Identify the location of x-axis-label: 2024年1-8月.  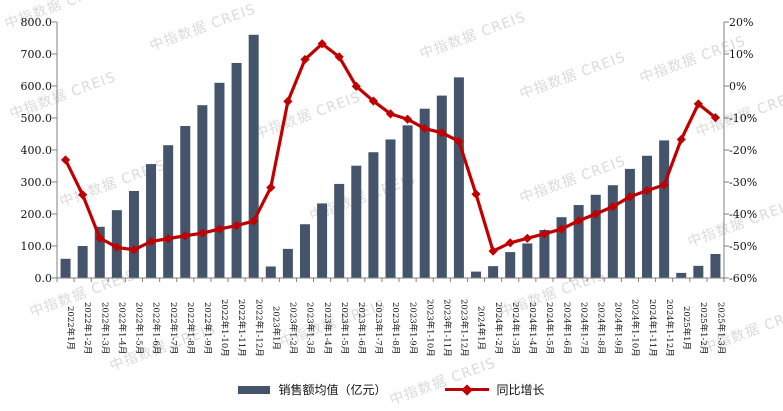
(600, 328).